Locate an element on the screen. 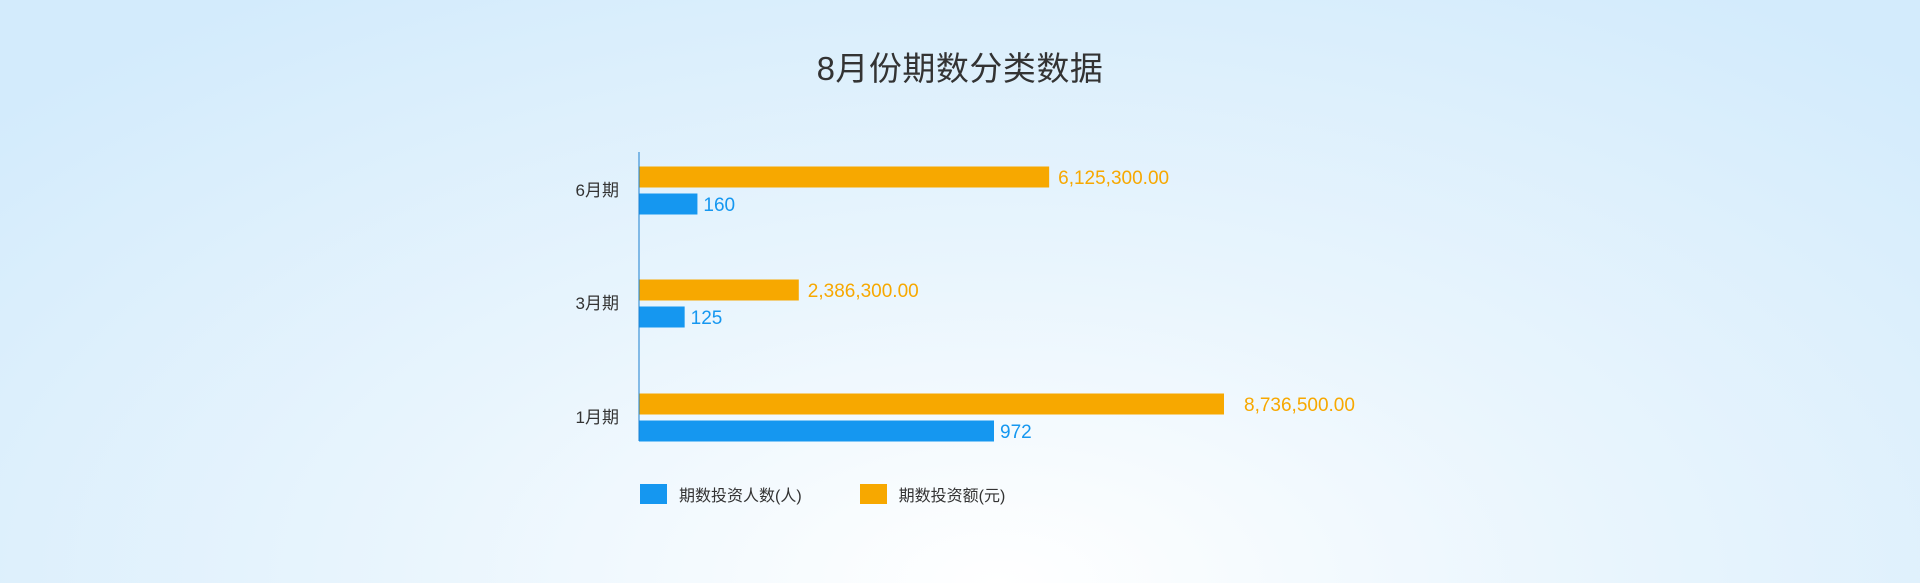 The height and width of the screenshot is (583, 1920). chart-title: 8月份期数分类数据 is located at coordinates (960, 68).